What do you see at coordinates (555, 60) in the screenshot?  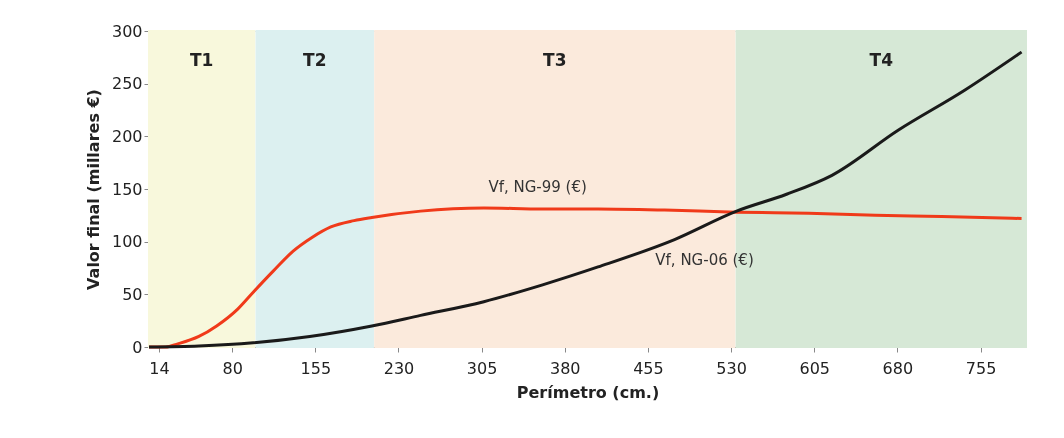 I see `band-label: T3` at bounding box center [555, 60].